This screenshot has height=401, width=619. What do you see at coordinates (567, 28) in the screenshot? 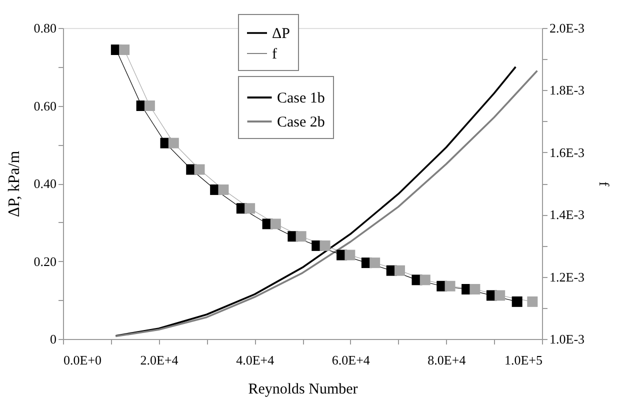
I see `y2-tick-label: 2.0E-3` at bounding box center [567, 28].